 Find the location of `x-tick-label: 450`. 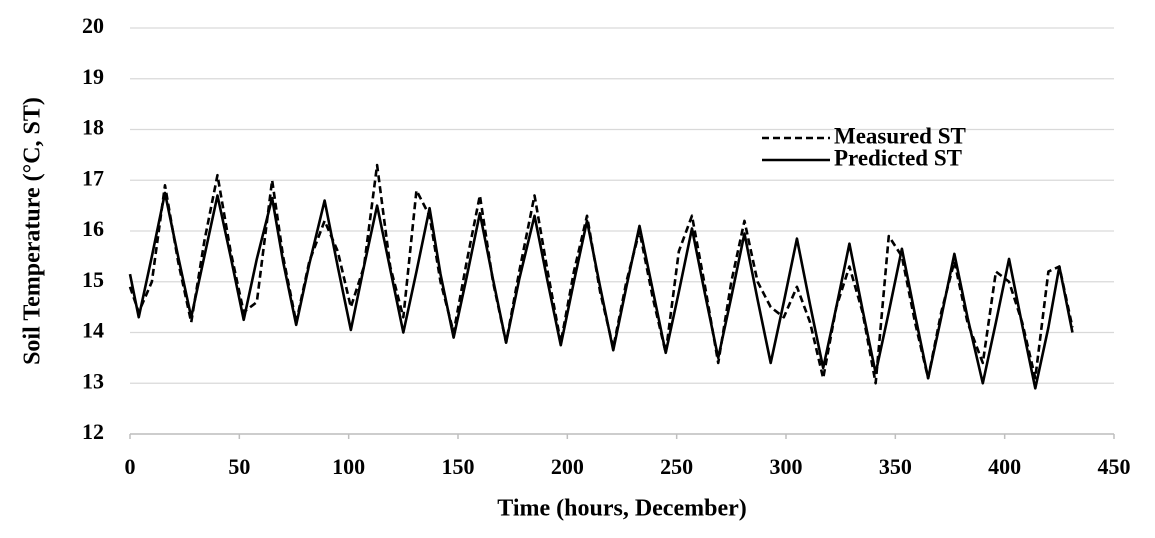

x-tick-label: 450 is located at coordinates (1114, 466).